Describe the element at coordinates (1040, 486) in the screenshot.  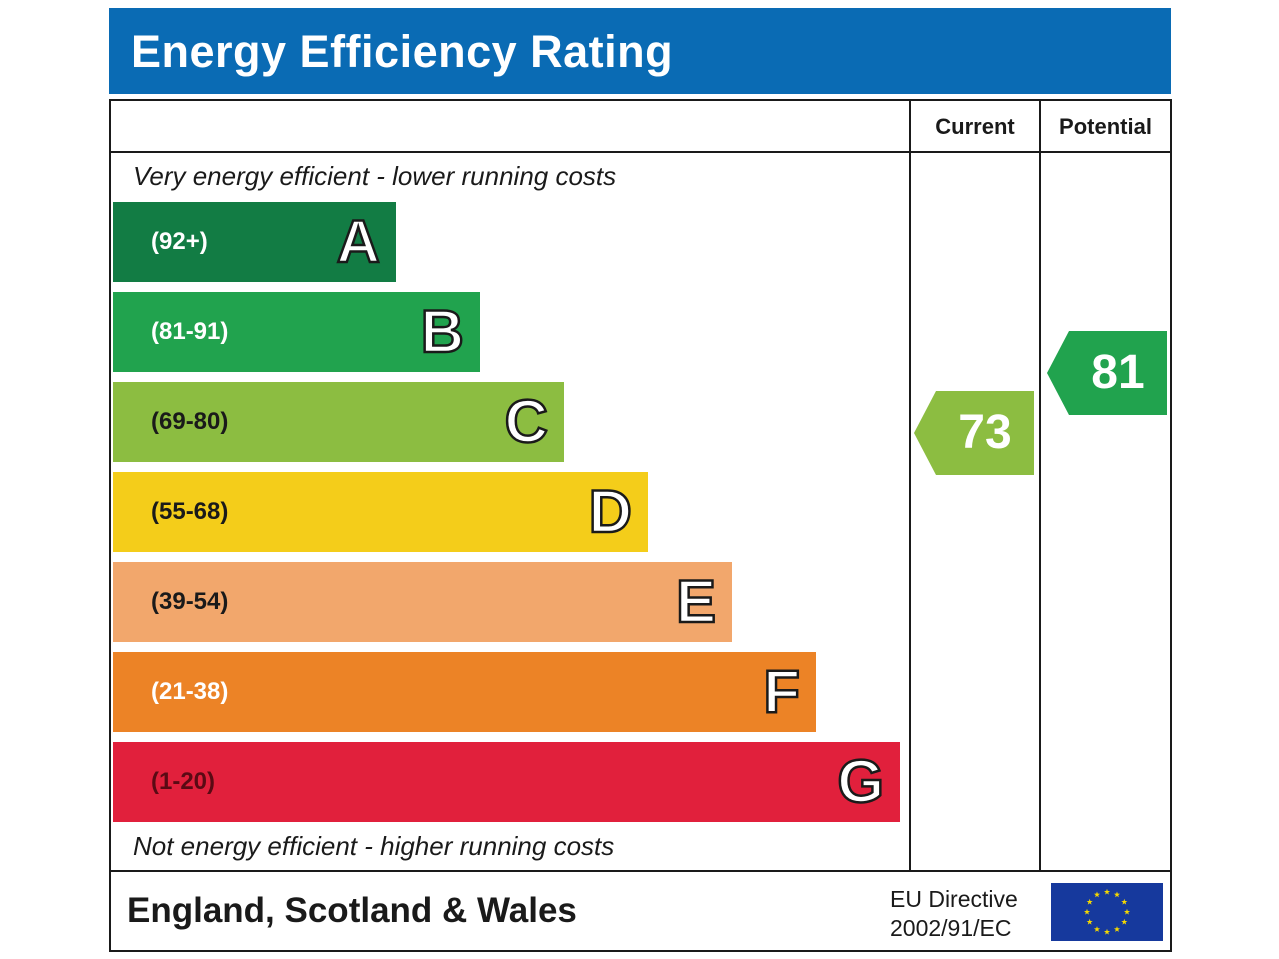
I see `potential-column-divider` at that location.